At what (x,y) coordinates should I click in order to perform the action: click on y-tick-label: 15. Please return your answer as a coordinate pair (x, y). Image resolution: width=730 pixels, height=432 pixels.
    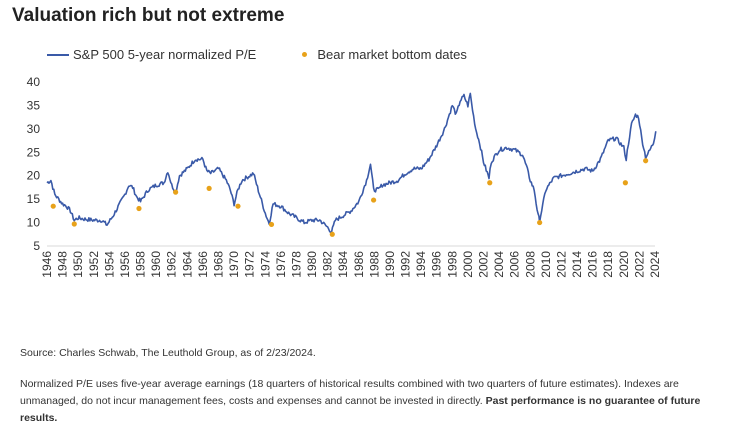
    Looking at the image, I should click on (34, 199).